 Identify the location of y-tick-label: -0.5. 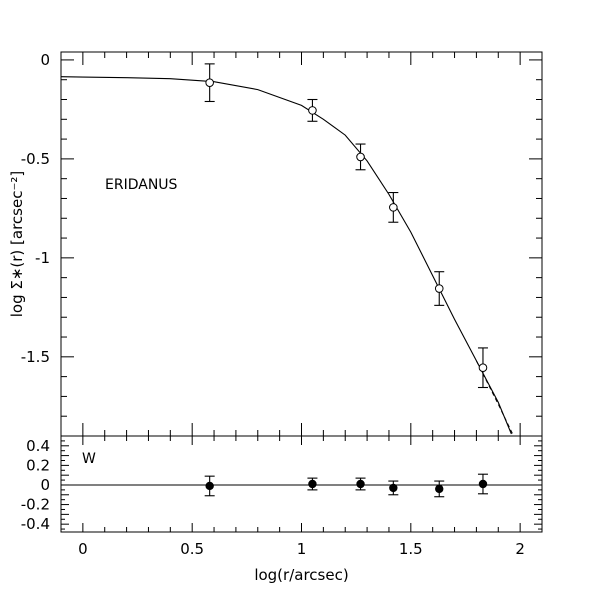
(35, 159).